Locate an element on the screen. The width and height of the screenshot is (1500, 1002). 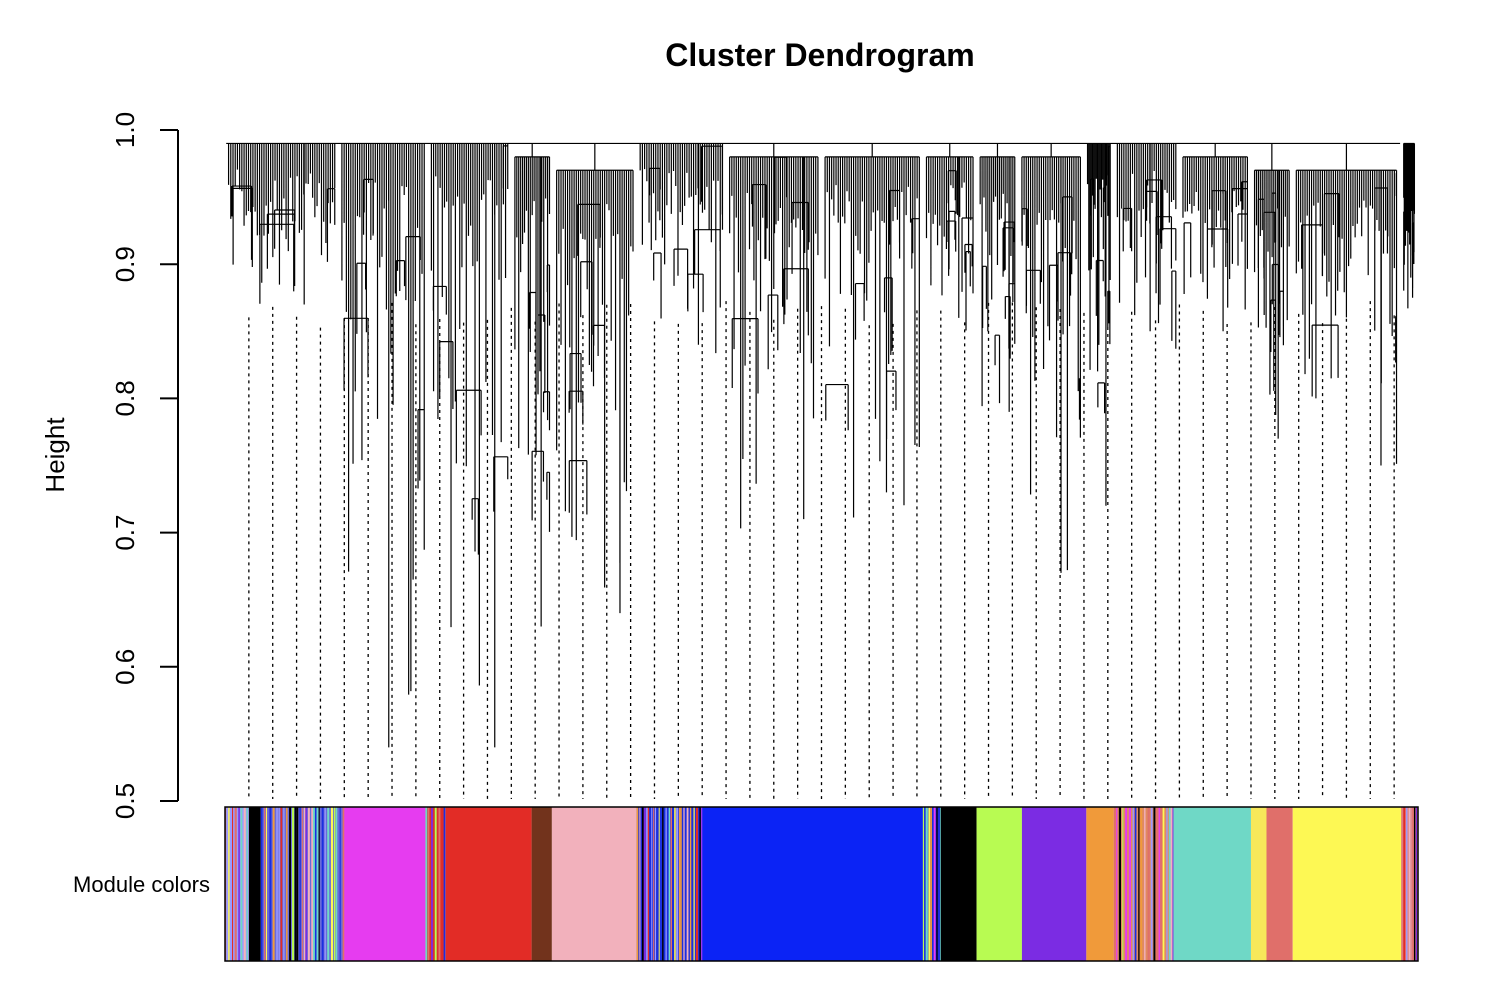
module-color-bar-border is located at coordinates (821, 884).